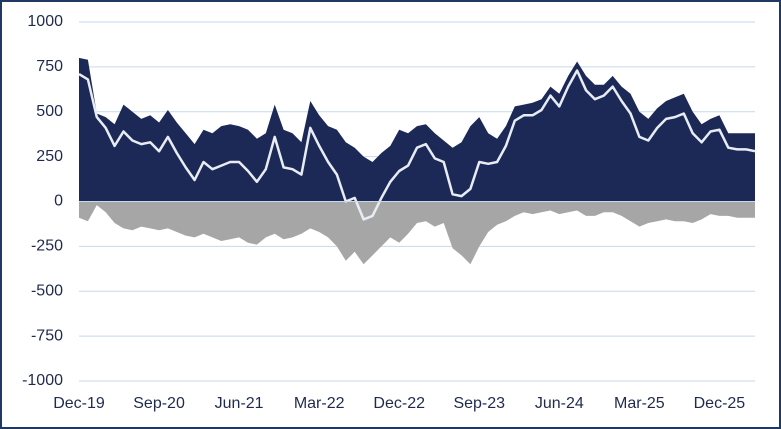 Image resolution: width=781 pixels, height=429 pixels. Describe the element at coordinates (399, 403) in the screenshot. I see `x-tick-label: Dec-22` at that location.